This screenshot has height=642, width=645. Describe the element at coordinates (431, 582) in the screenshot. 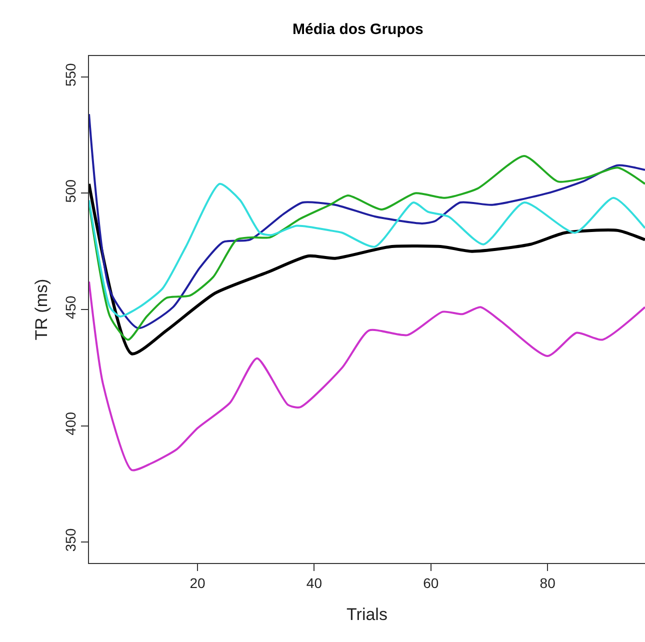

I see `x-tick-label: 60` at that location.